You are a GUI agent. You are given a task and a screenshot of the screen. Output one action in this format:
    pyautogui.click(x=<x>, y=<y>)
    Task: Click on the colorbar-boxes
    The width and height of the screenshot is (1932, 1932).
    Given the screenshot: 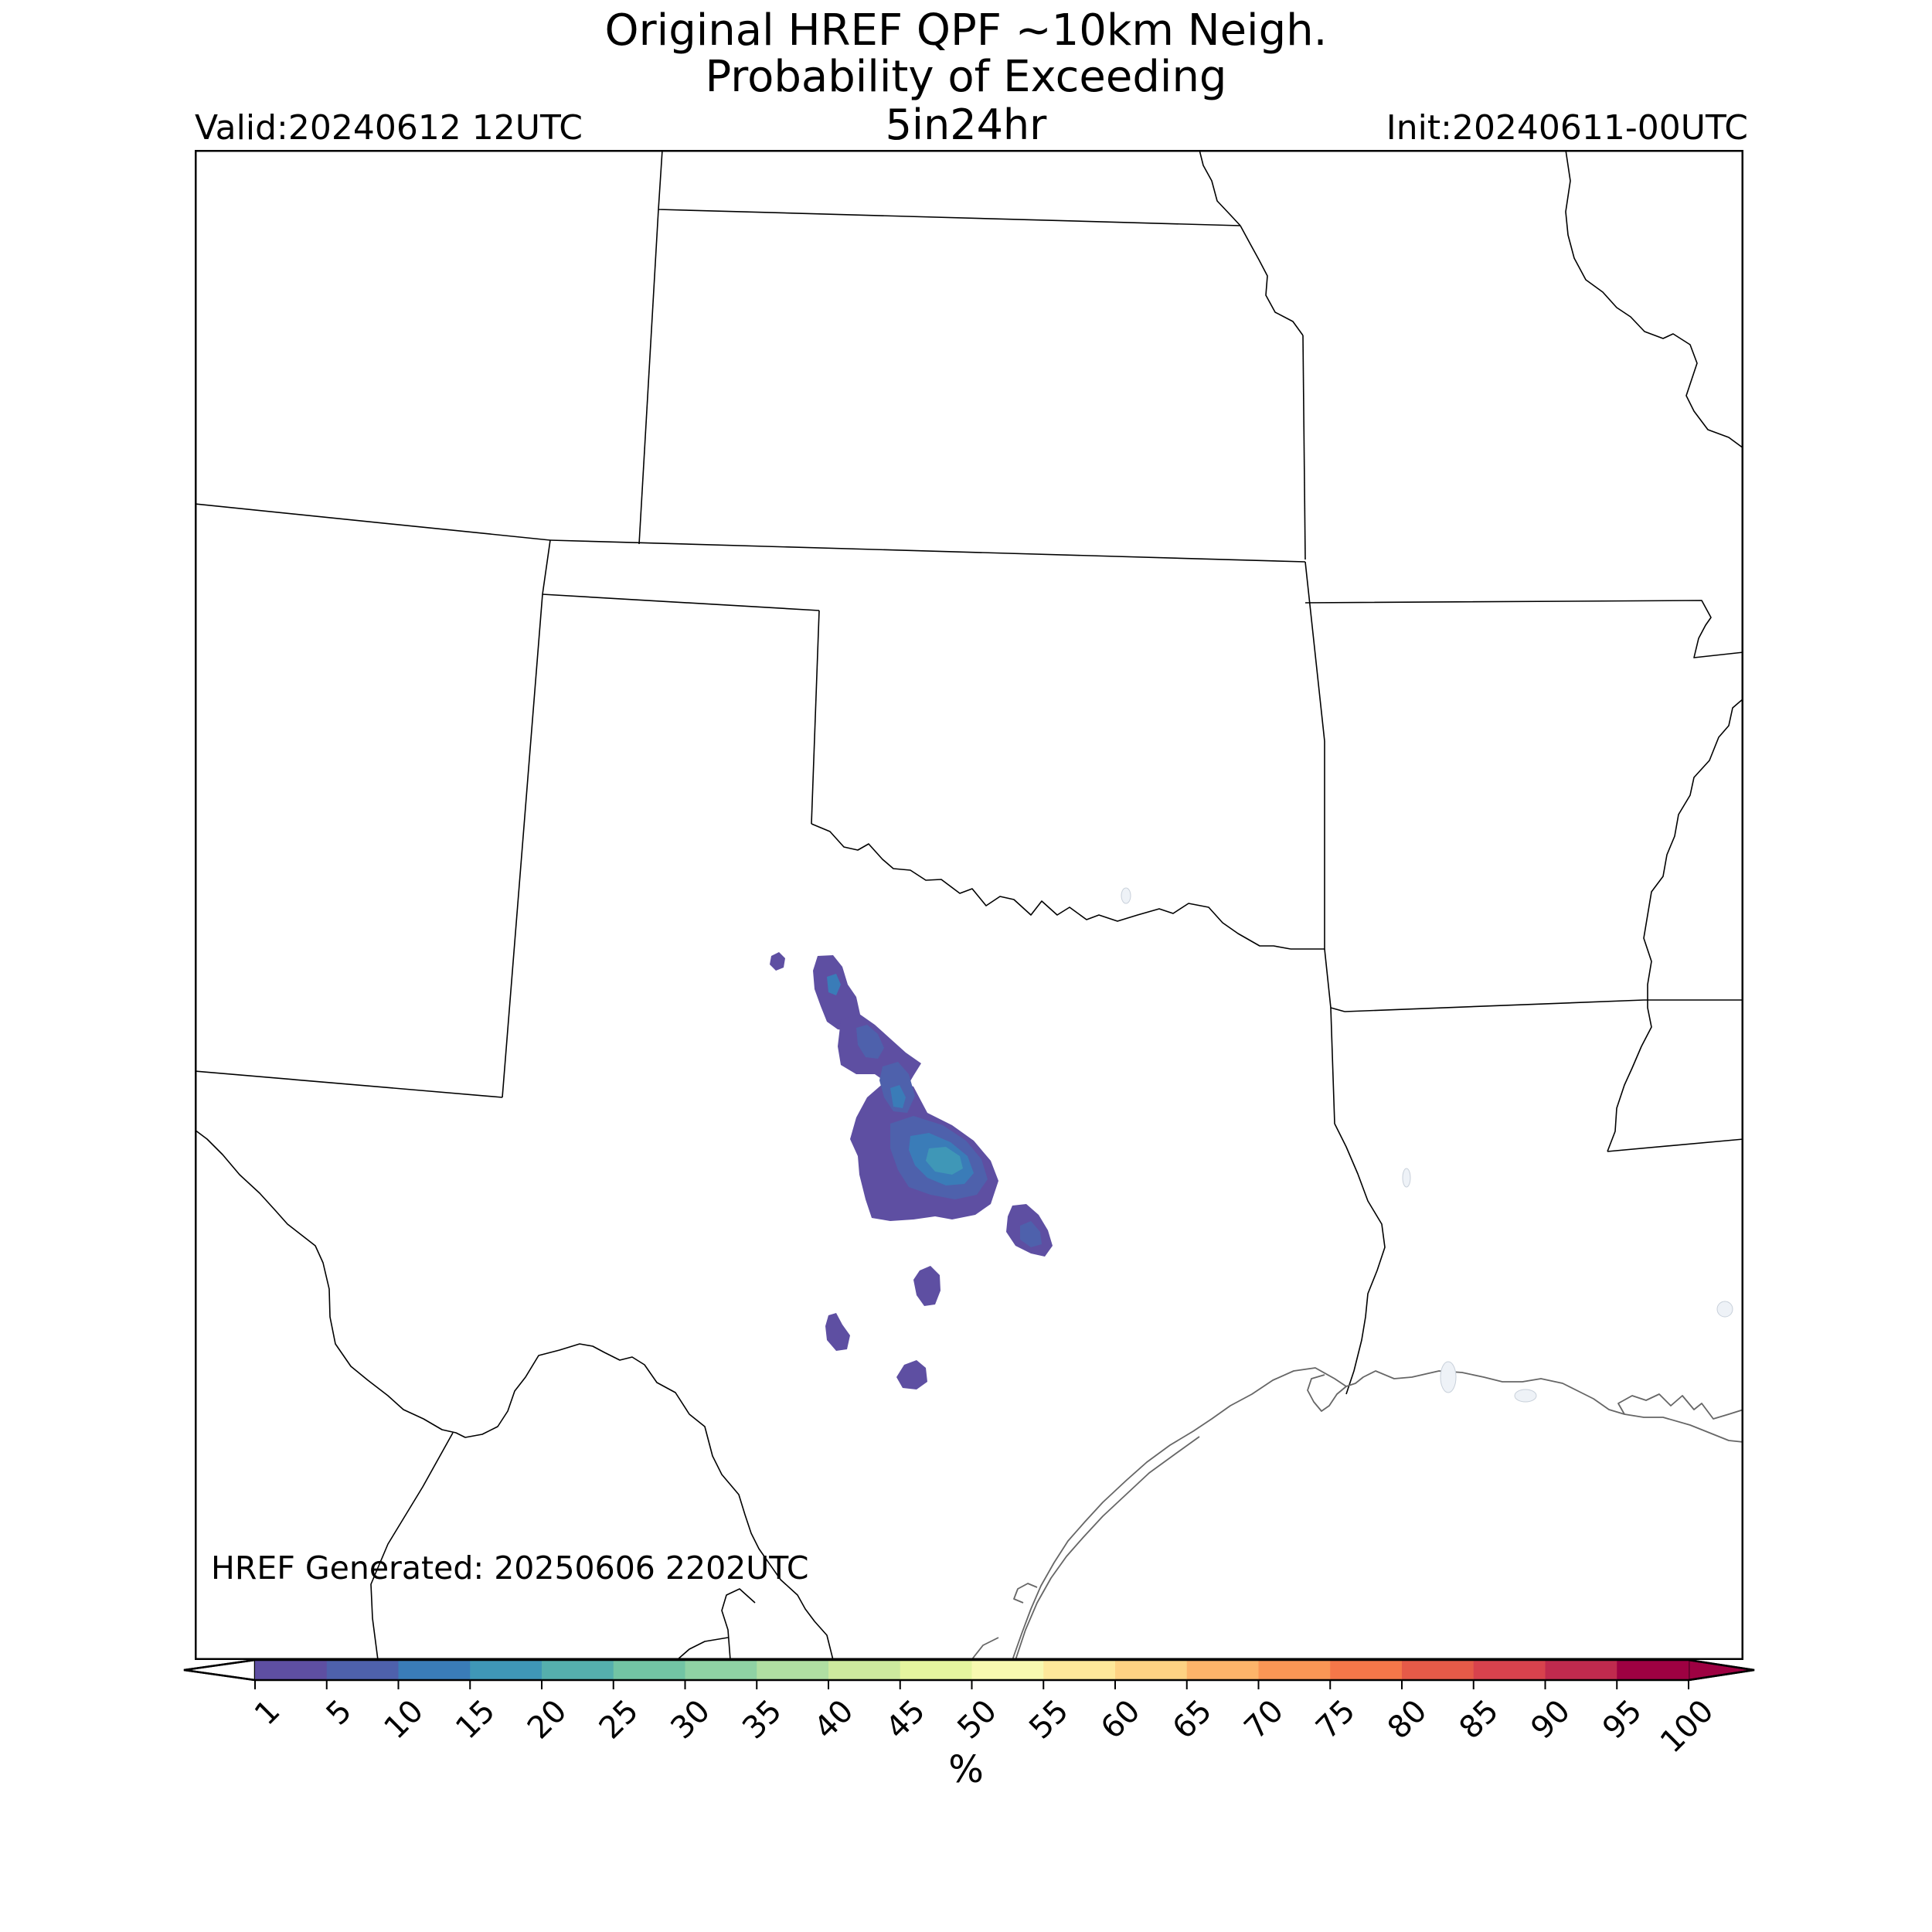 What is the action you would take?
    pyautogui.click(x=969, y=1670)
    